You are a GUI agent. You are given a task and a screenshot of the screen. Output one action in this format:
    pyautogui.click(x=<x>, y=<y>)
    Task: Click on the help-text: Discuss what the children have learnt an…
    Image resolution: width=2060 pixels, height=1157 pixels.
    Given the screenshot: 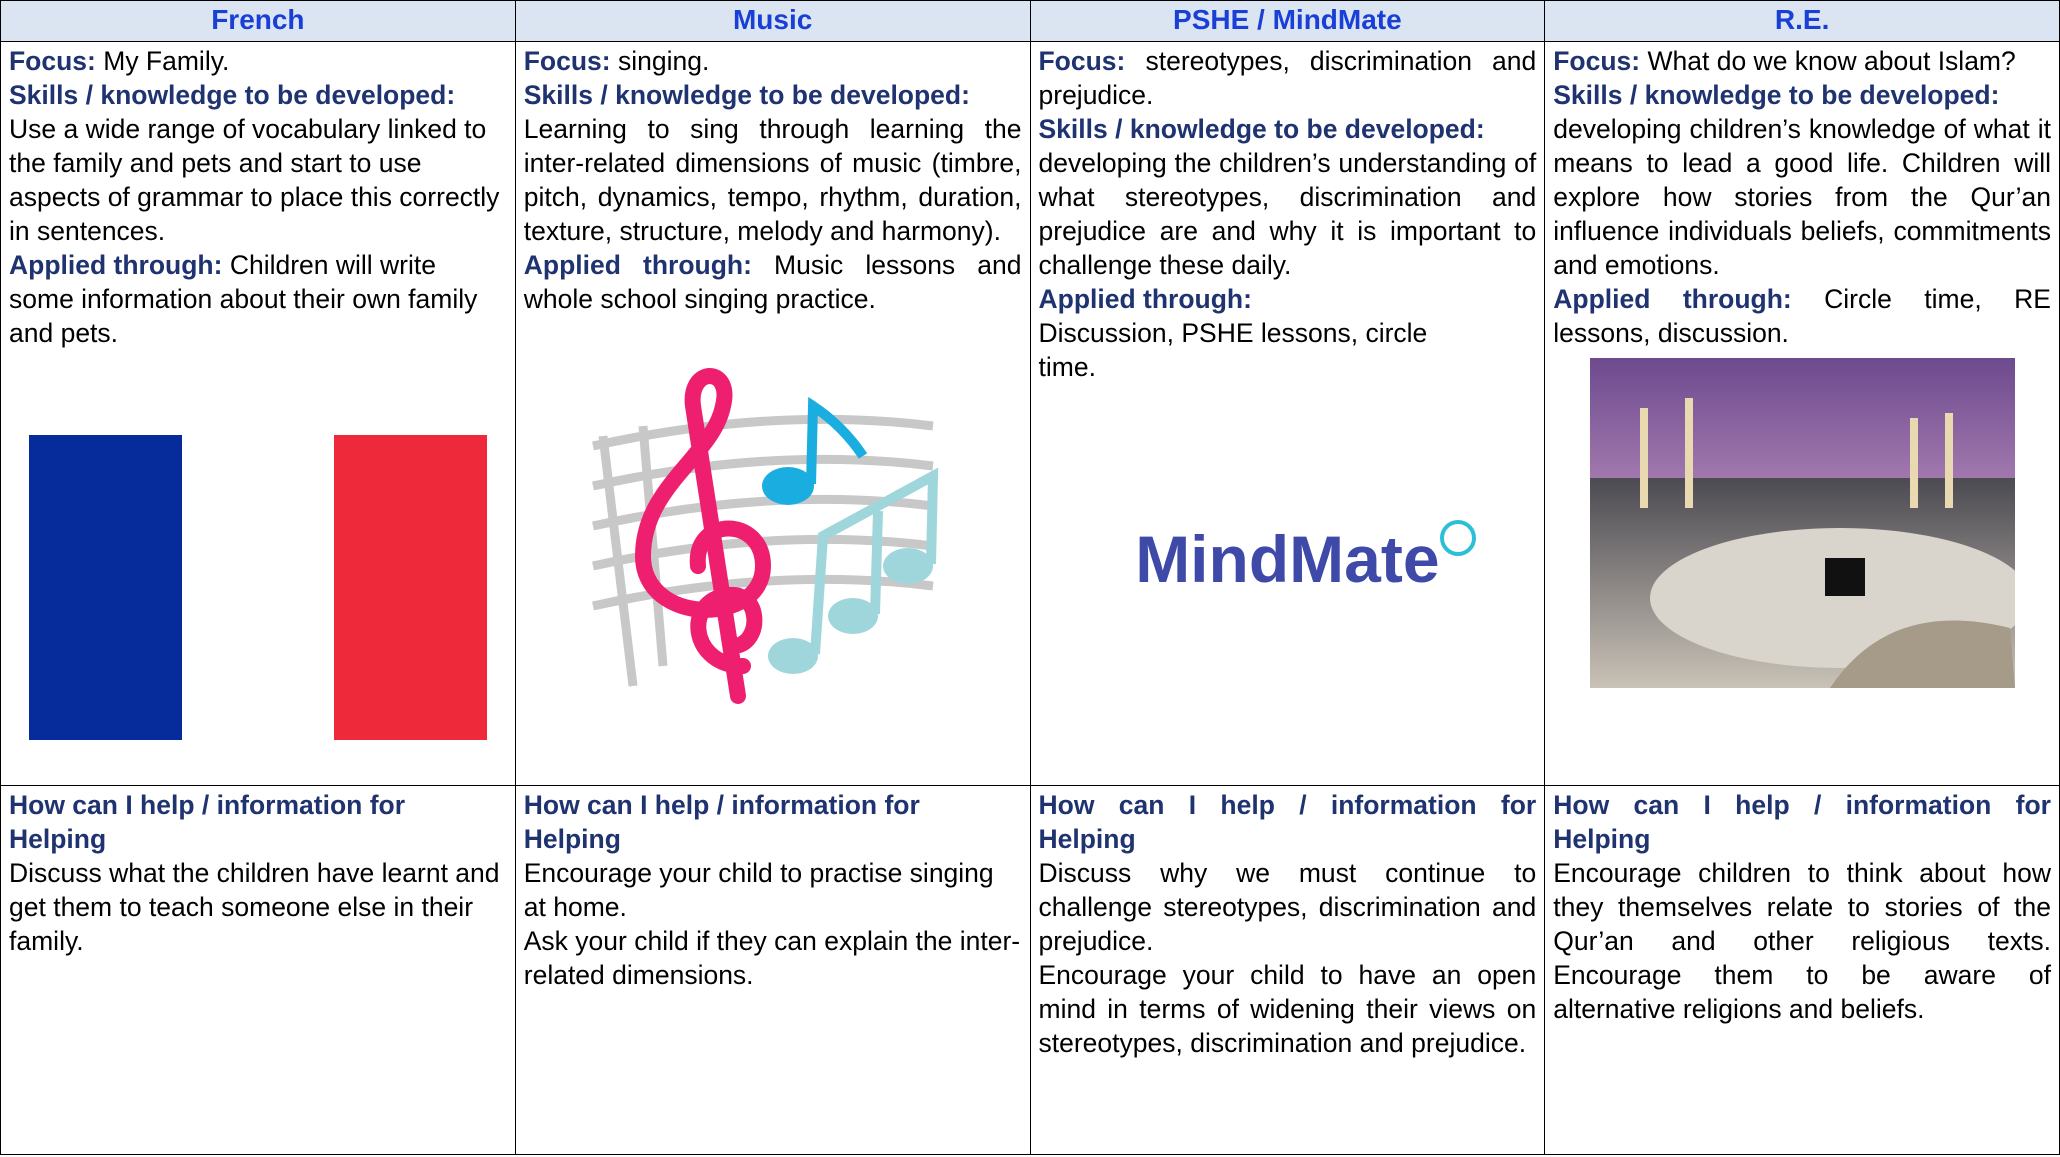 What is the action you would take?
    pyautogui.click(x=254, y=907)
    